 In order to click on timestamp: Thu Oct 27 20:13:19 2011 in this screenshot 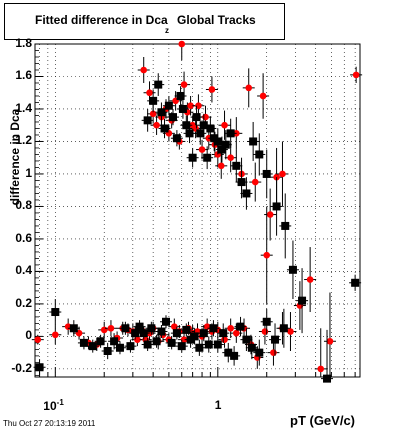, I will do `click(49, 423)`.